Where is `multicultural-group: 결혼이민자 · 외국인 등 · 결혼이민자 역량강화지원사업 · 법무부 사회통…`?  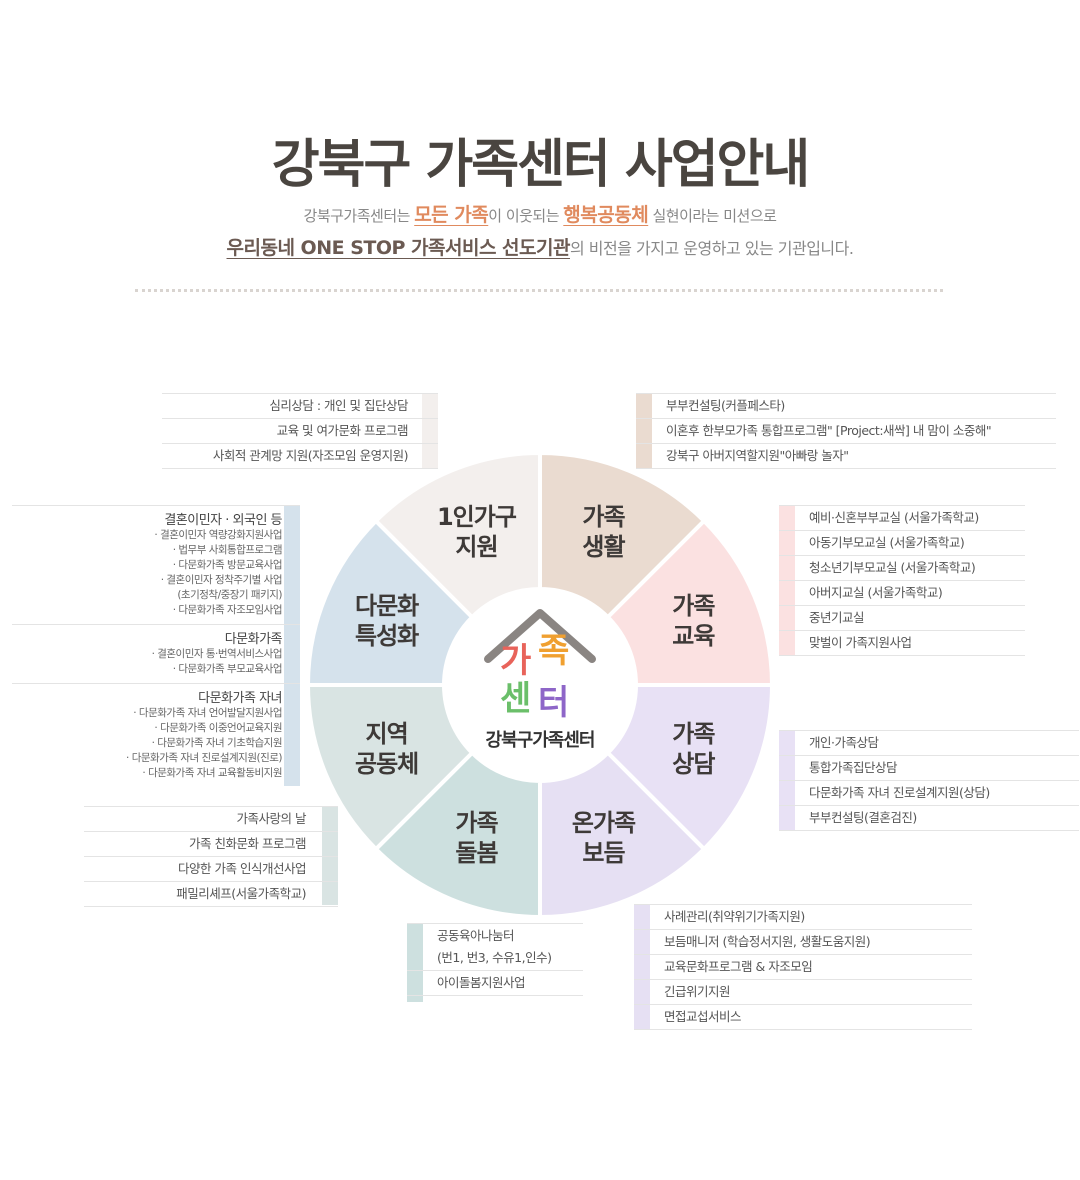
multicultural-group: 결혼이민자 · 외국인 등 · 결혼이민자 역량강화지원사업 · 법무부 사회통… is located at coordinates (156, 565).